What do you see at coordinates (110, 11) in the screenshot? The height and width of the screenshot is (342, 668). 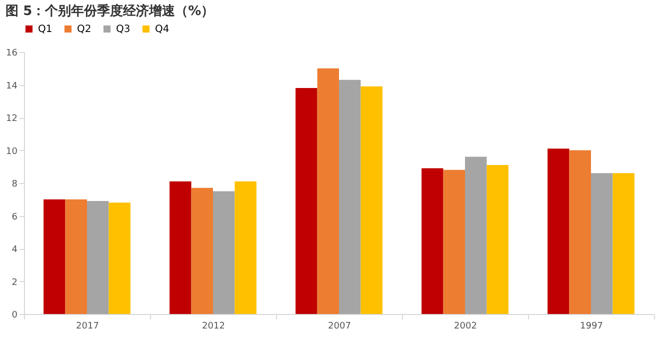 I see `chart-title: 图 5：个别年份季度经济增速（%）` at bounding box center [110, 11].